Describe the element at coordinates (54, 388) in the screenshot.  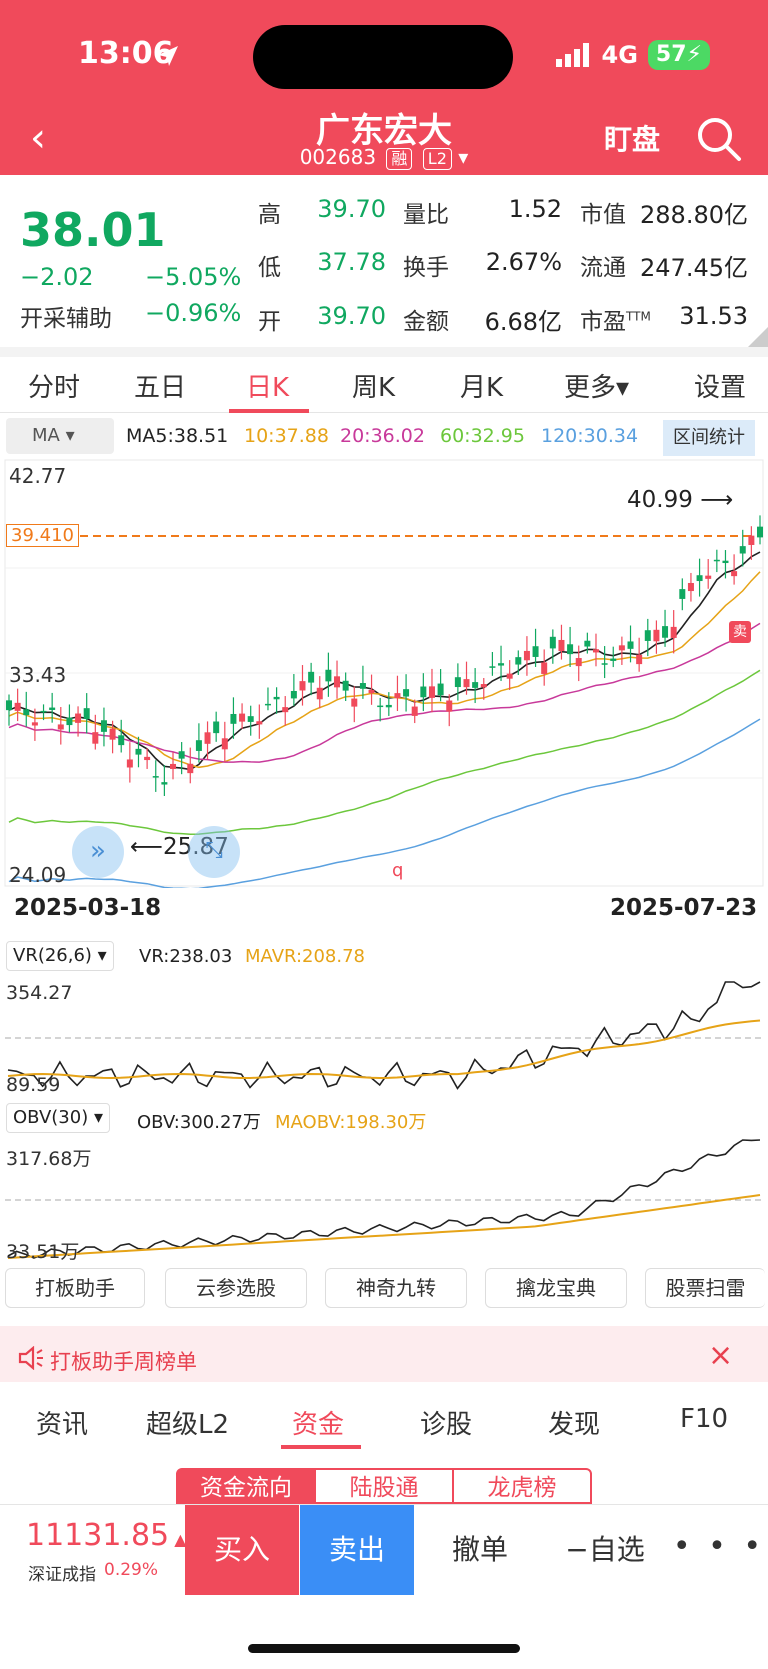
I see `tab-intraday: 分时` at that location.